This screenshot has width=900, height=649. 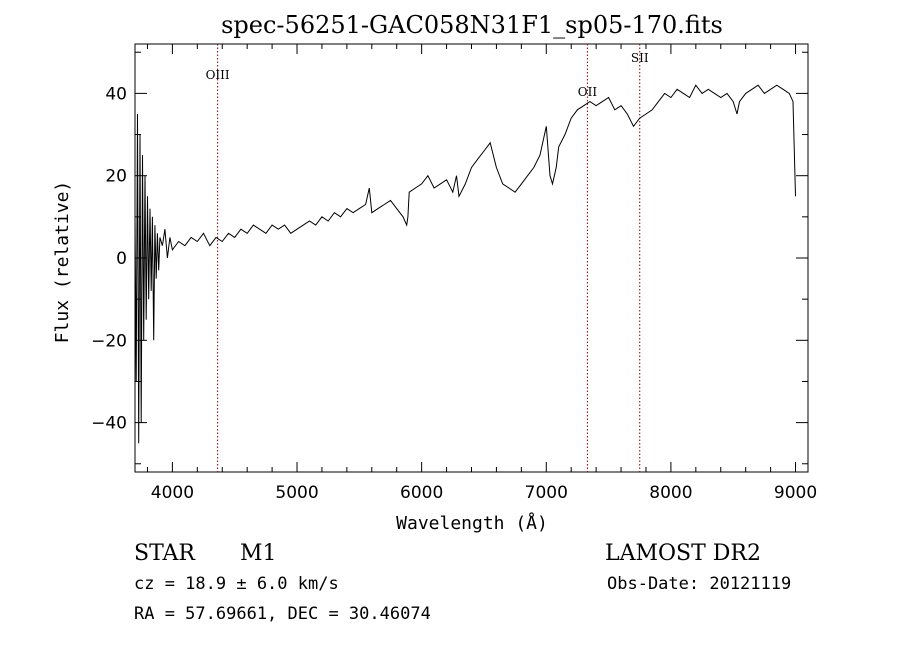 What do you see at coordinates (236, 584) in the screenshot?
I see `velocity-label: cz = 18.9 ± 6.0 km/s` at bounding box center [236, 584].